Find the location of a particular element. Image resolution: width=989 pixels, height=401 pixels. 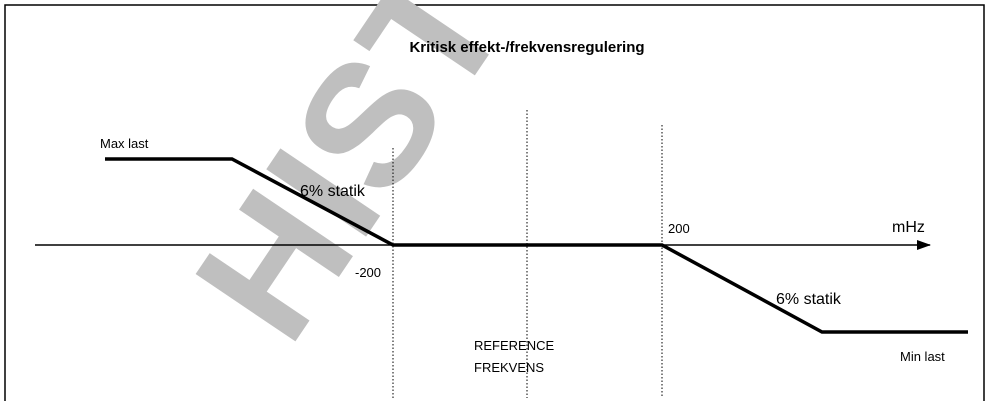

reference-label: FREKVENS is located at coordinates (509, 367).